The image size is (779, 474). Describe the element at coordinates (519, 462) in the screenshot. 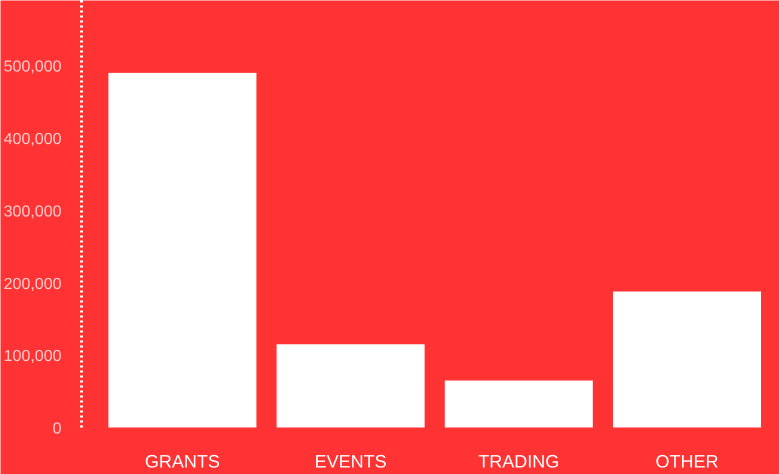

I see `x-tick-label: TRADING` at that location.